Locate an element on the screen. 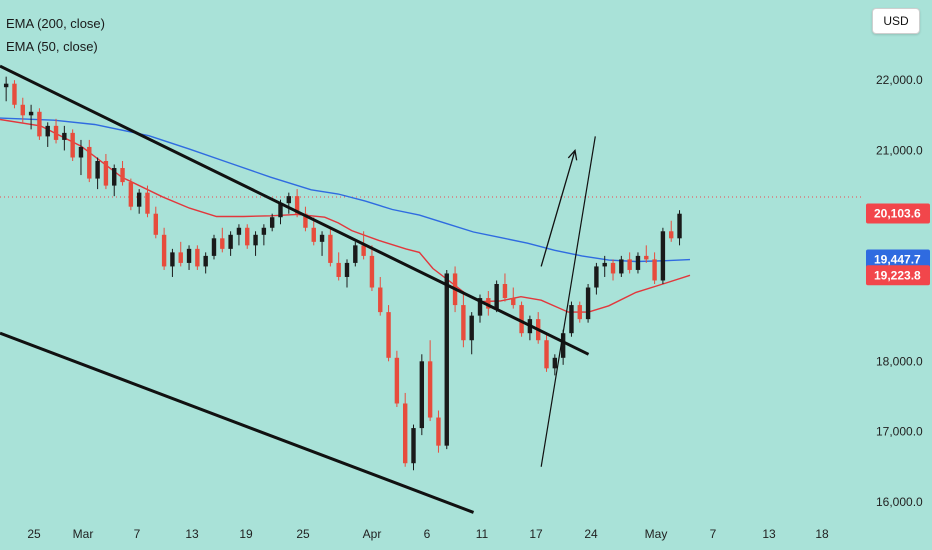 The height and width of the screenshot is (550, 932). last-price-tag: 20,103.6 is located at coordinates (898, 213).